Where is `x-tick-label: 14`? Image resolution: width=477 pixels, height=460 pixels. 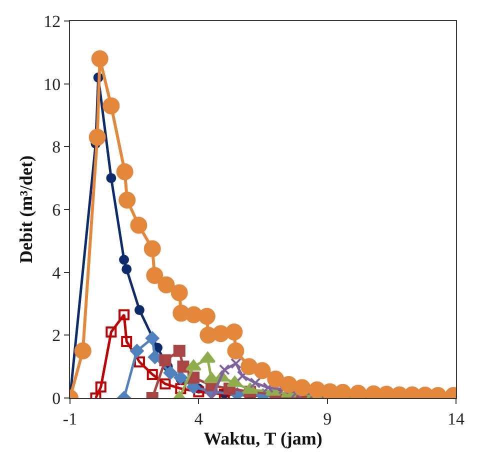
x-tick-label: 14 is located at coordinates (456, 418).